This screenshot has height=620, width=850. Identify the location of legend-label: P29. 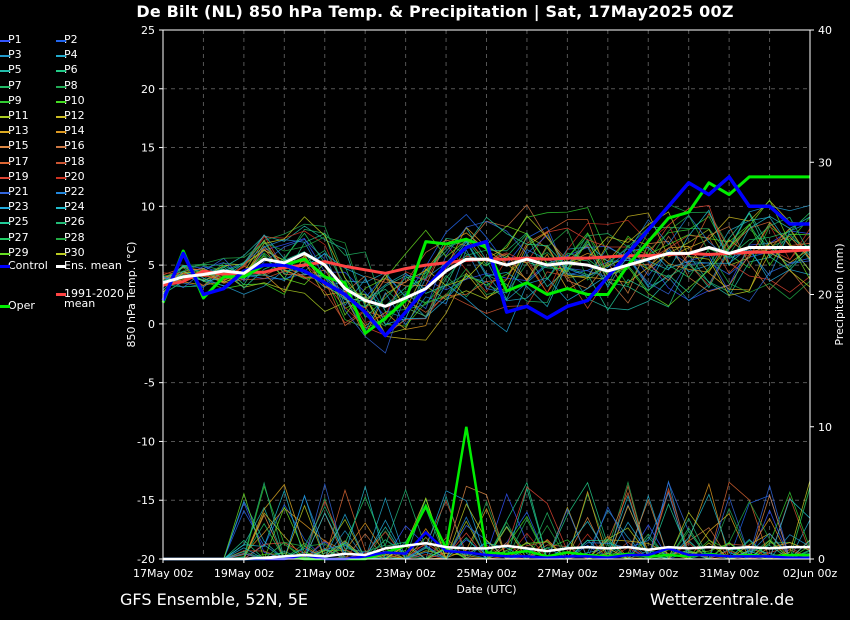
(18, 252).